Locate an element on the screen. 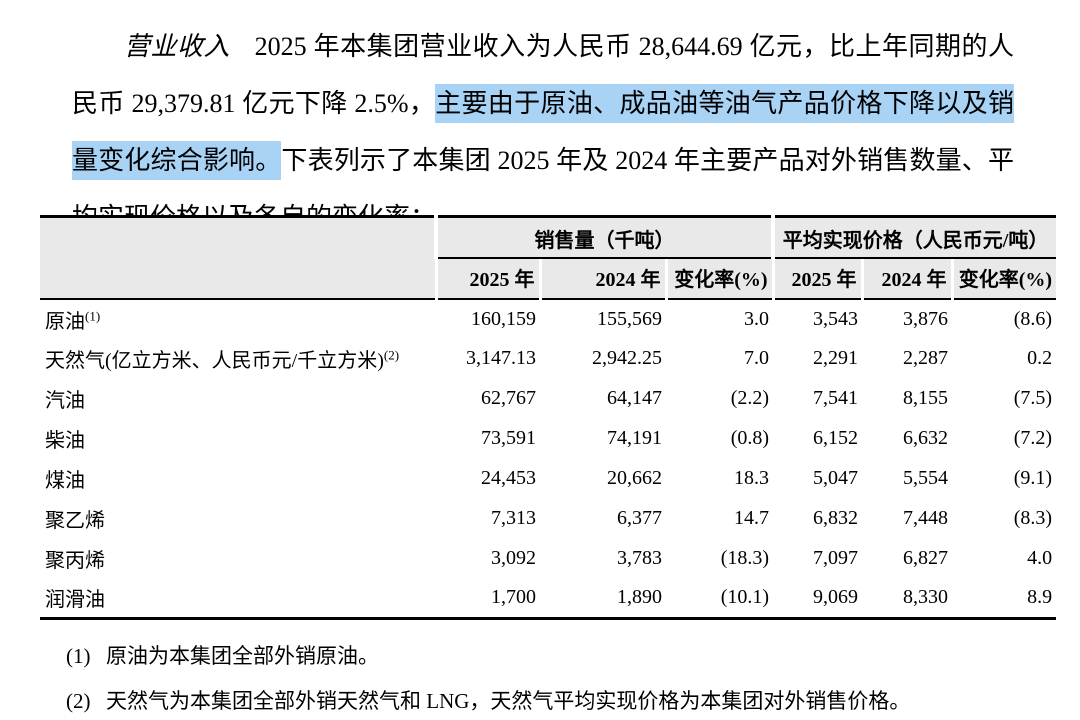 This screenshot has height=720, width=1080. table-cell: 2,291 is located at coordinates (836, 358).